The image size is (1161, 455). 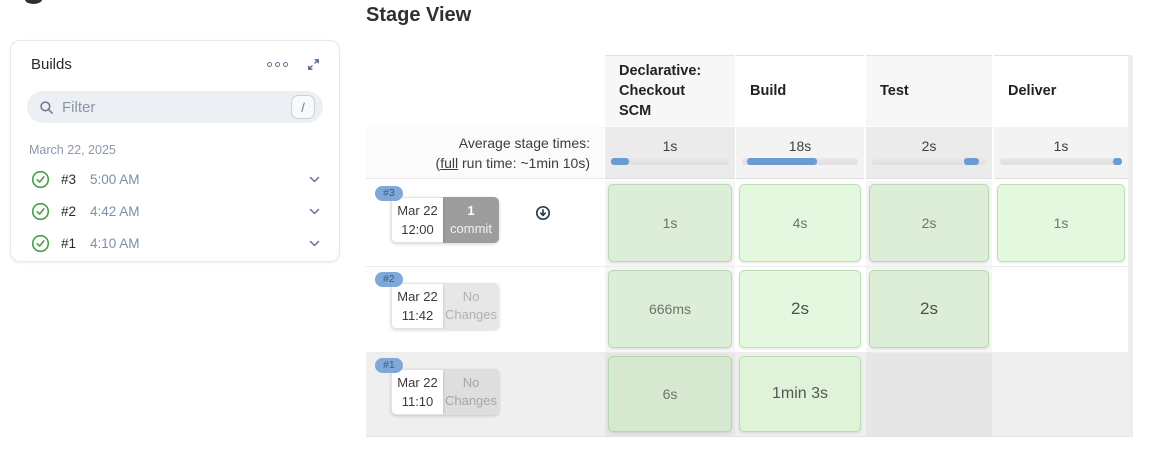 I want to click on build-time: 4:10 AM, so click(x=115, y=243).